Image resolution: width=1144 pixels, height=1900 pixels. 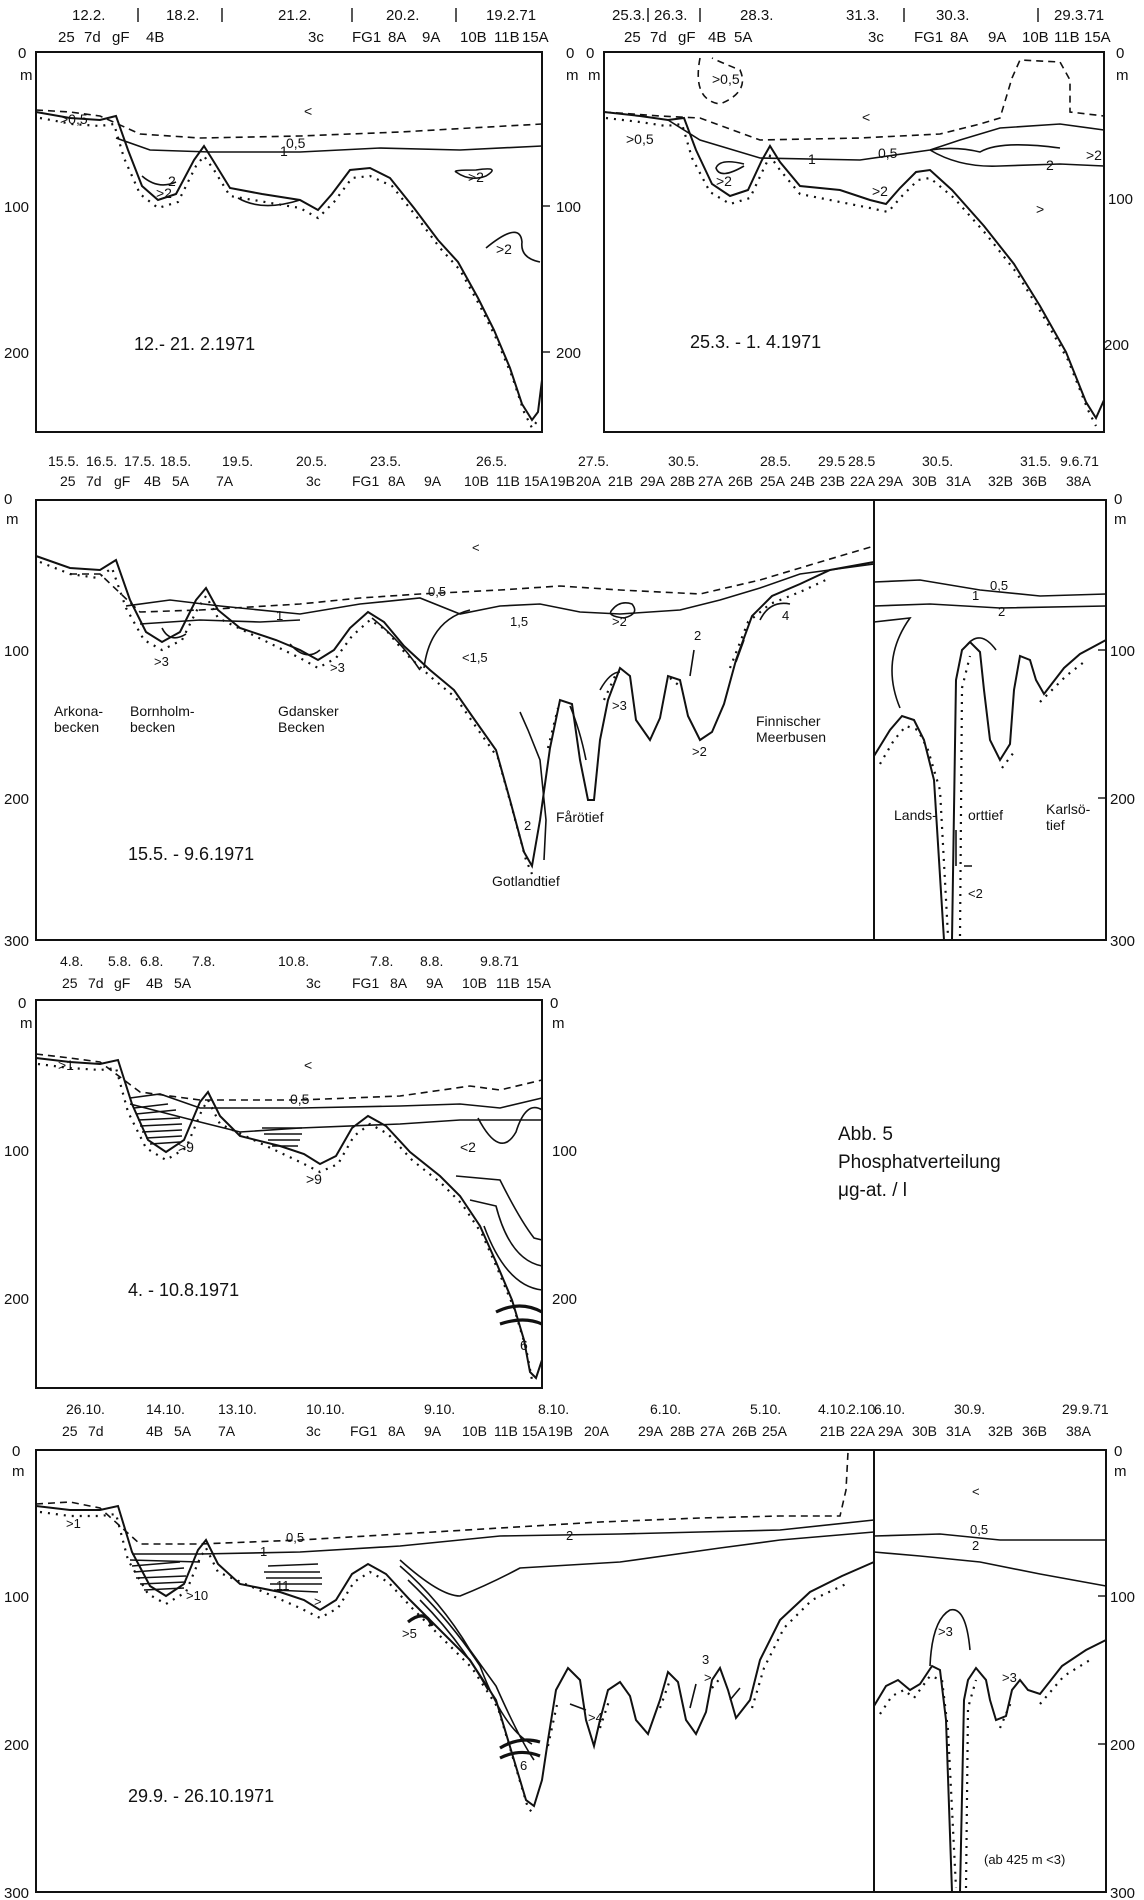 I want to click on date-label: 18.5., so click(x=175, y=461).